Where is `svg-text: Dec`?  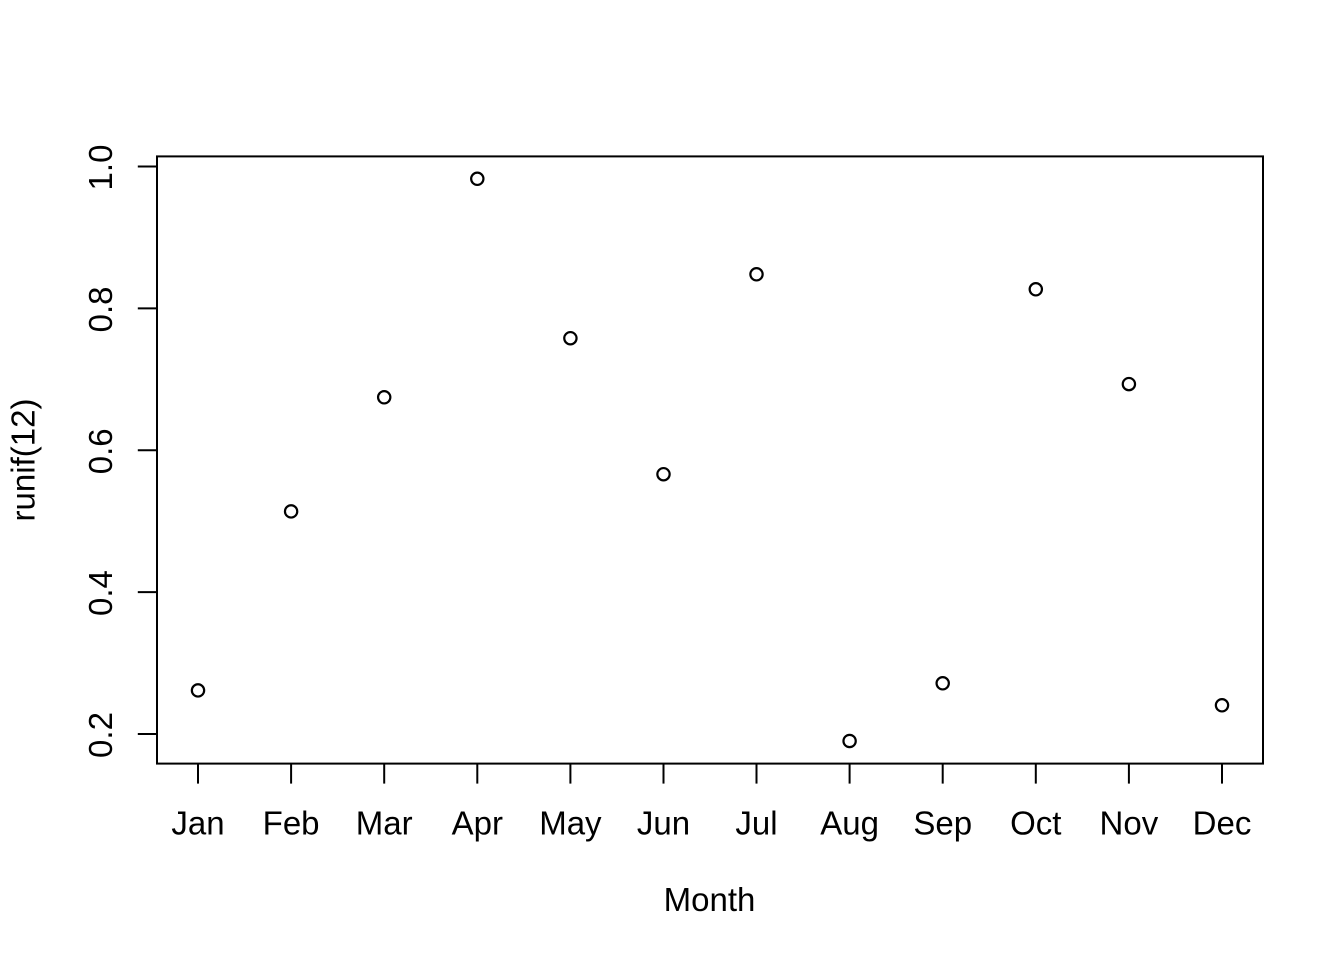 svg-text: Dec is located at coordinates (1222, 822).